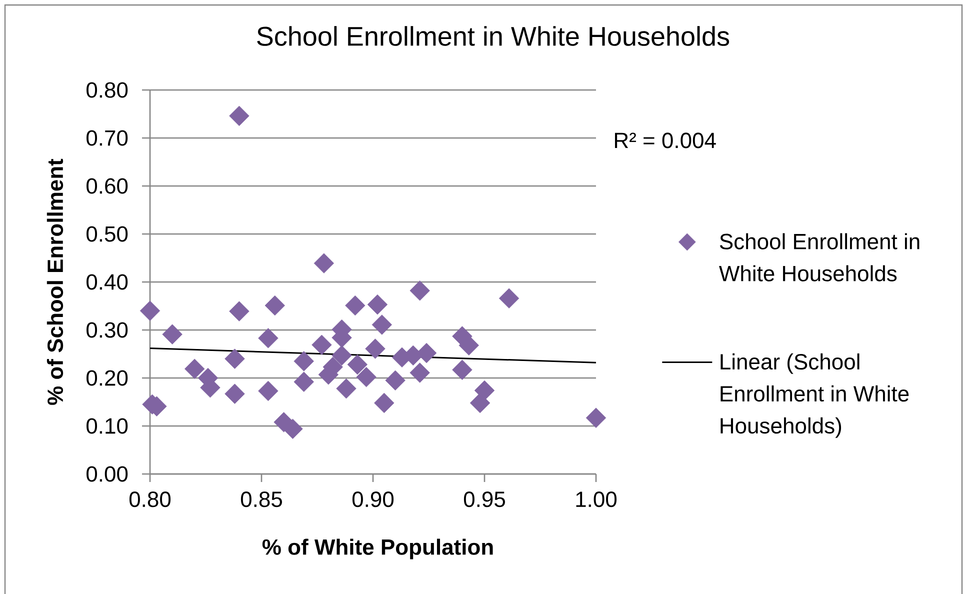  What do you see at coordinates (150, 500) in the screenshot?
I see `x-tick-label: 0.80` at bounding box center [150, 500].